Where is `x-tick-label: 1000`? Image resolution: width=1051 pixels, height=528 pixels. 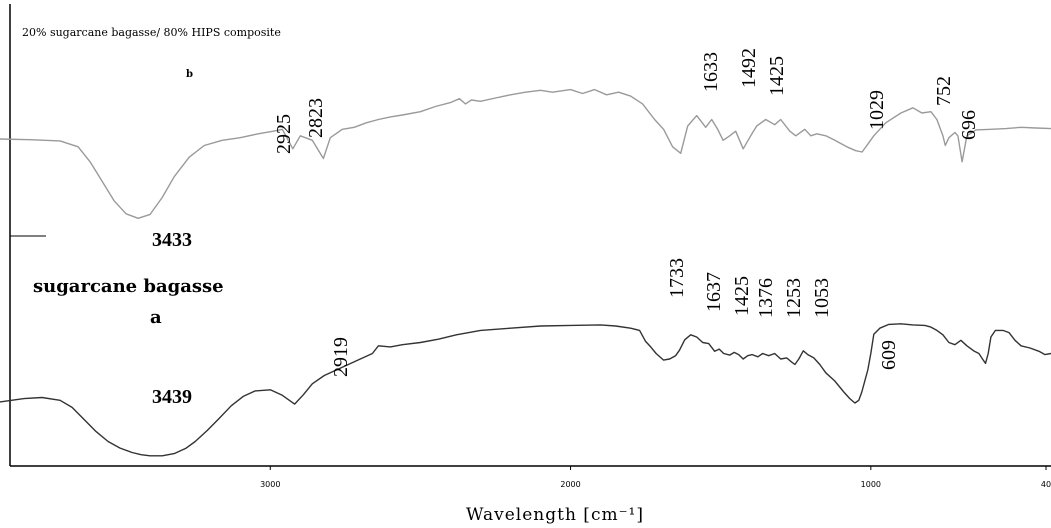 x-tick-label: 1000 is located at coordinates (871, 484).